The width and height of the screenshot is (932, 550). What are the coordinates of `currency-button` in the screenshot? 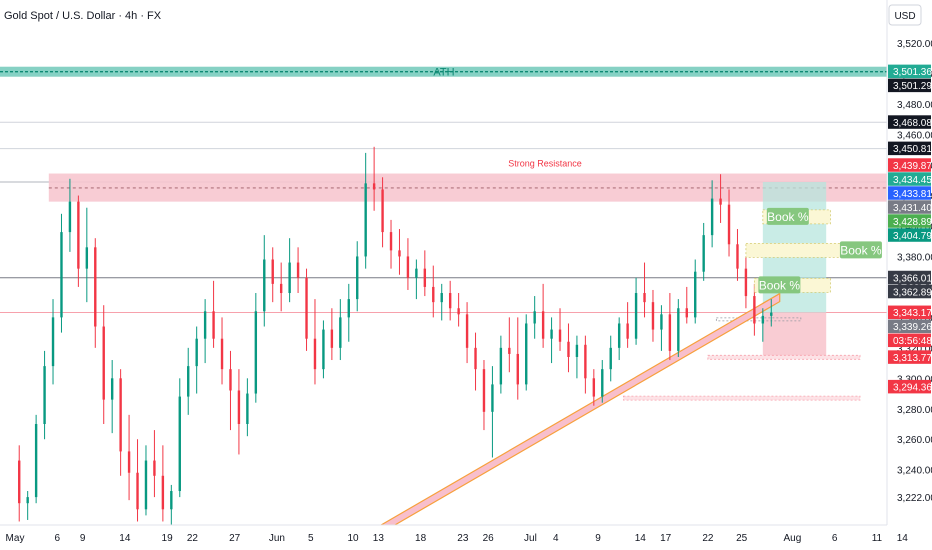 It's located at (905, 15).